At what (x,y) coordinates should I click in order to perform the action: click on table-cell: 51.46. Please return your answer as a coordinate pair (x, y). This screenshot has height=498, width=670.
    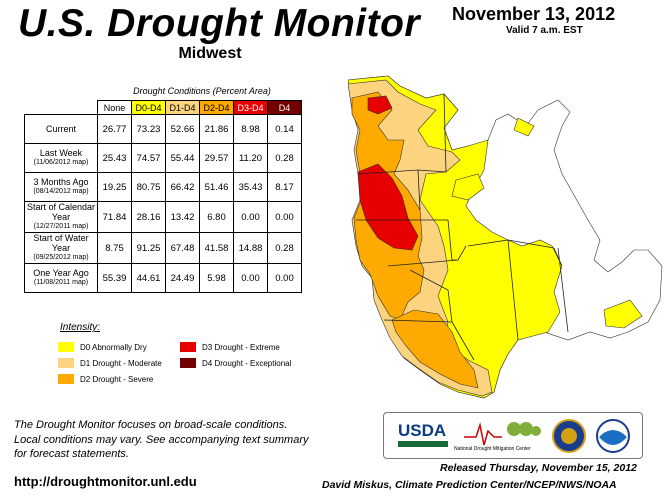
    Looking at the image, I should click on (216, 187).